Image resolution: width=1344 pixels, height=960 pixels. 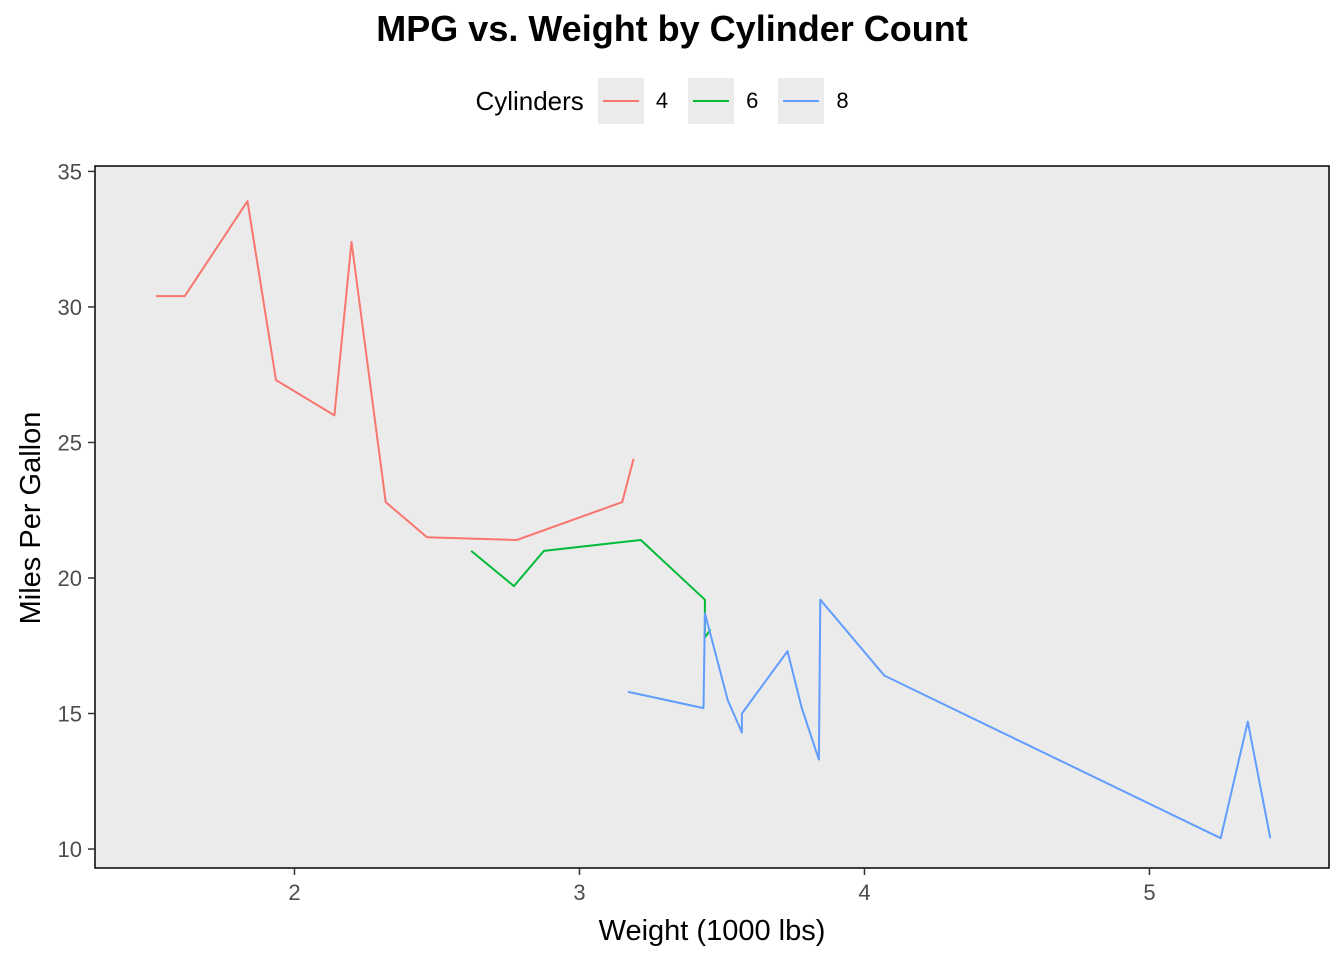 What do you see at coordinates (579, 892) in the screenshot?
I see `x-tick-label: 3` at bounding box center [579, 892].